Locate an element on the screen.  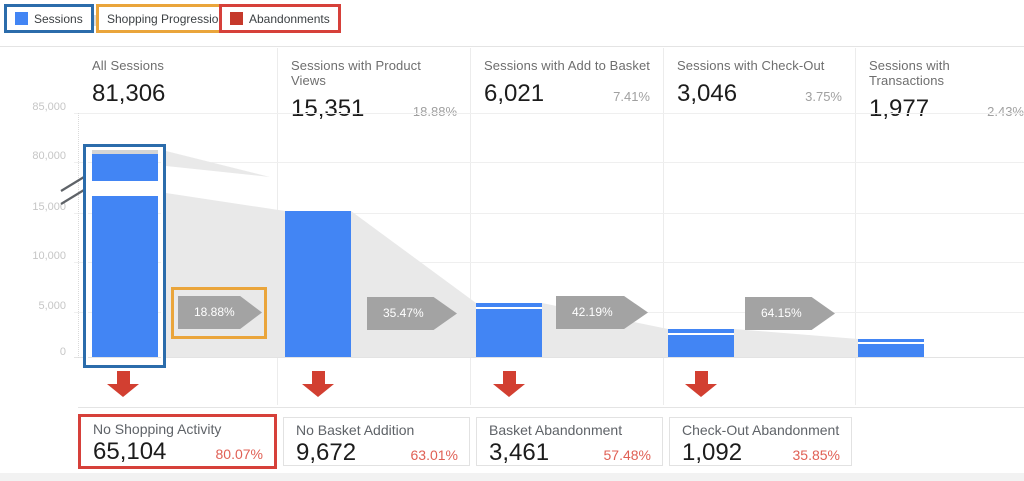
highlight-box-no-shopping-activity is located at coordinates (177, 441).